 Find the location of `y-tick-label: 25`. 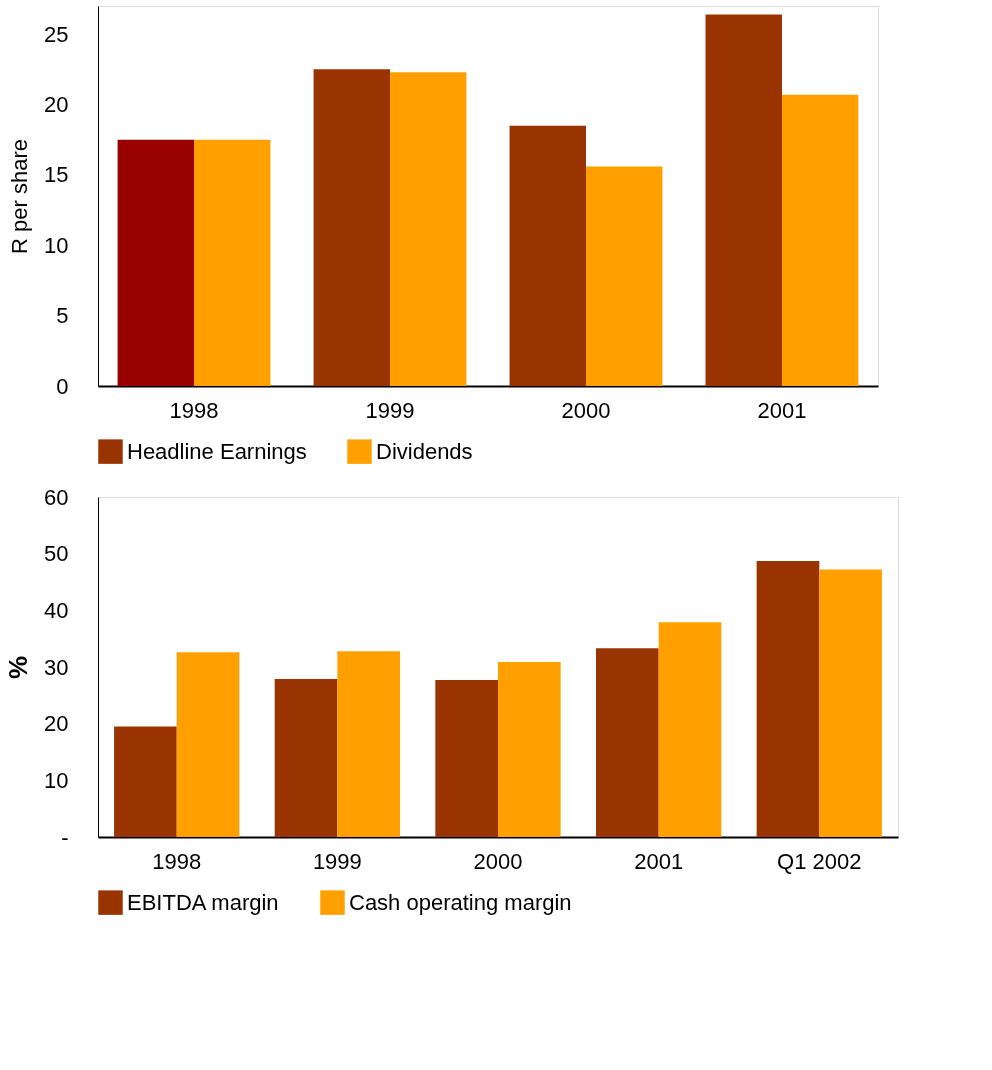

y-tick-label: 25 is located at coordinates (56, 34).